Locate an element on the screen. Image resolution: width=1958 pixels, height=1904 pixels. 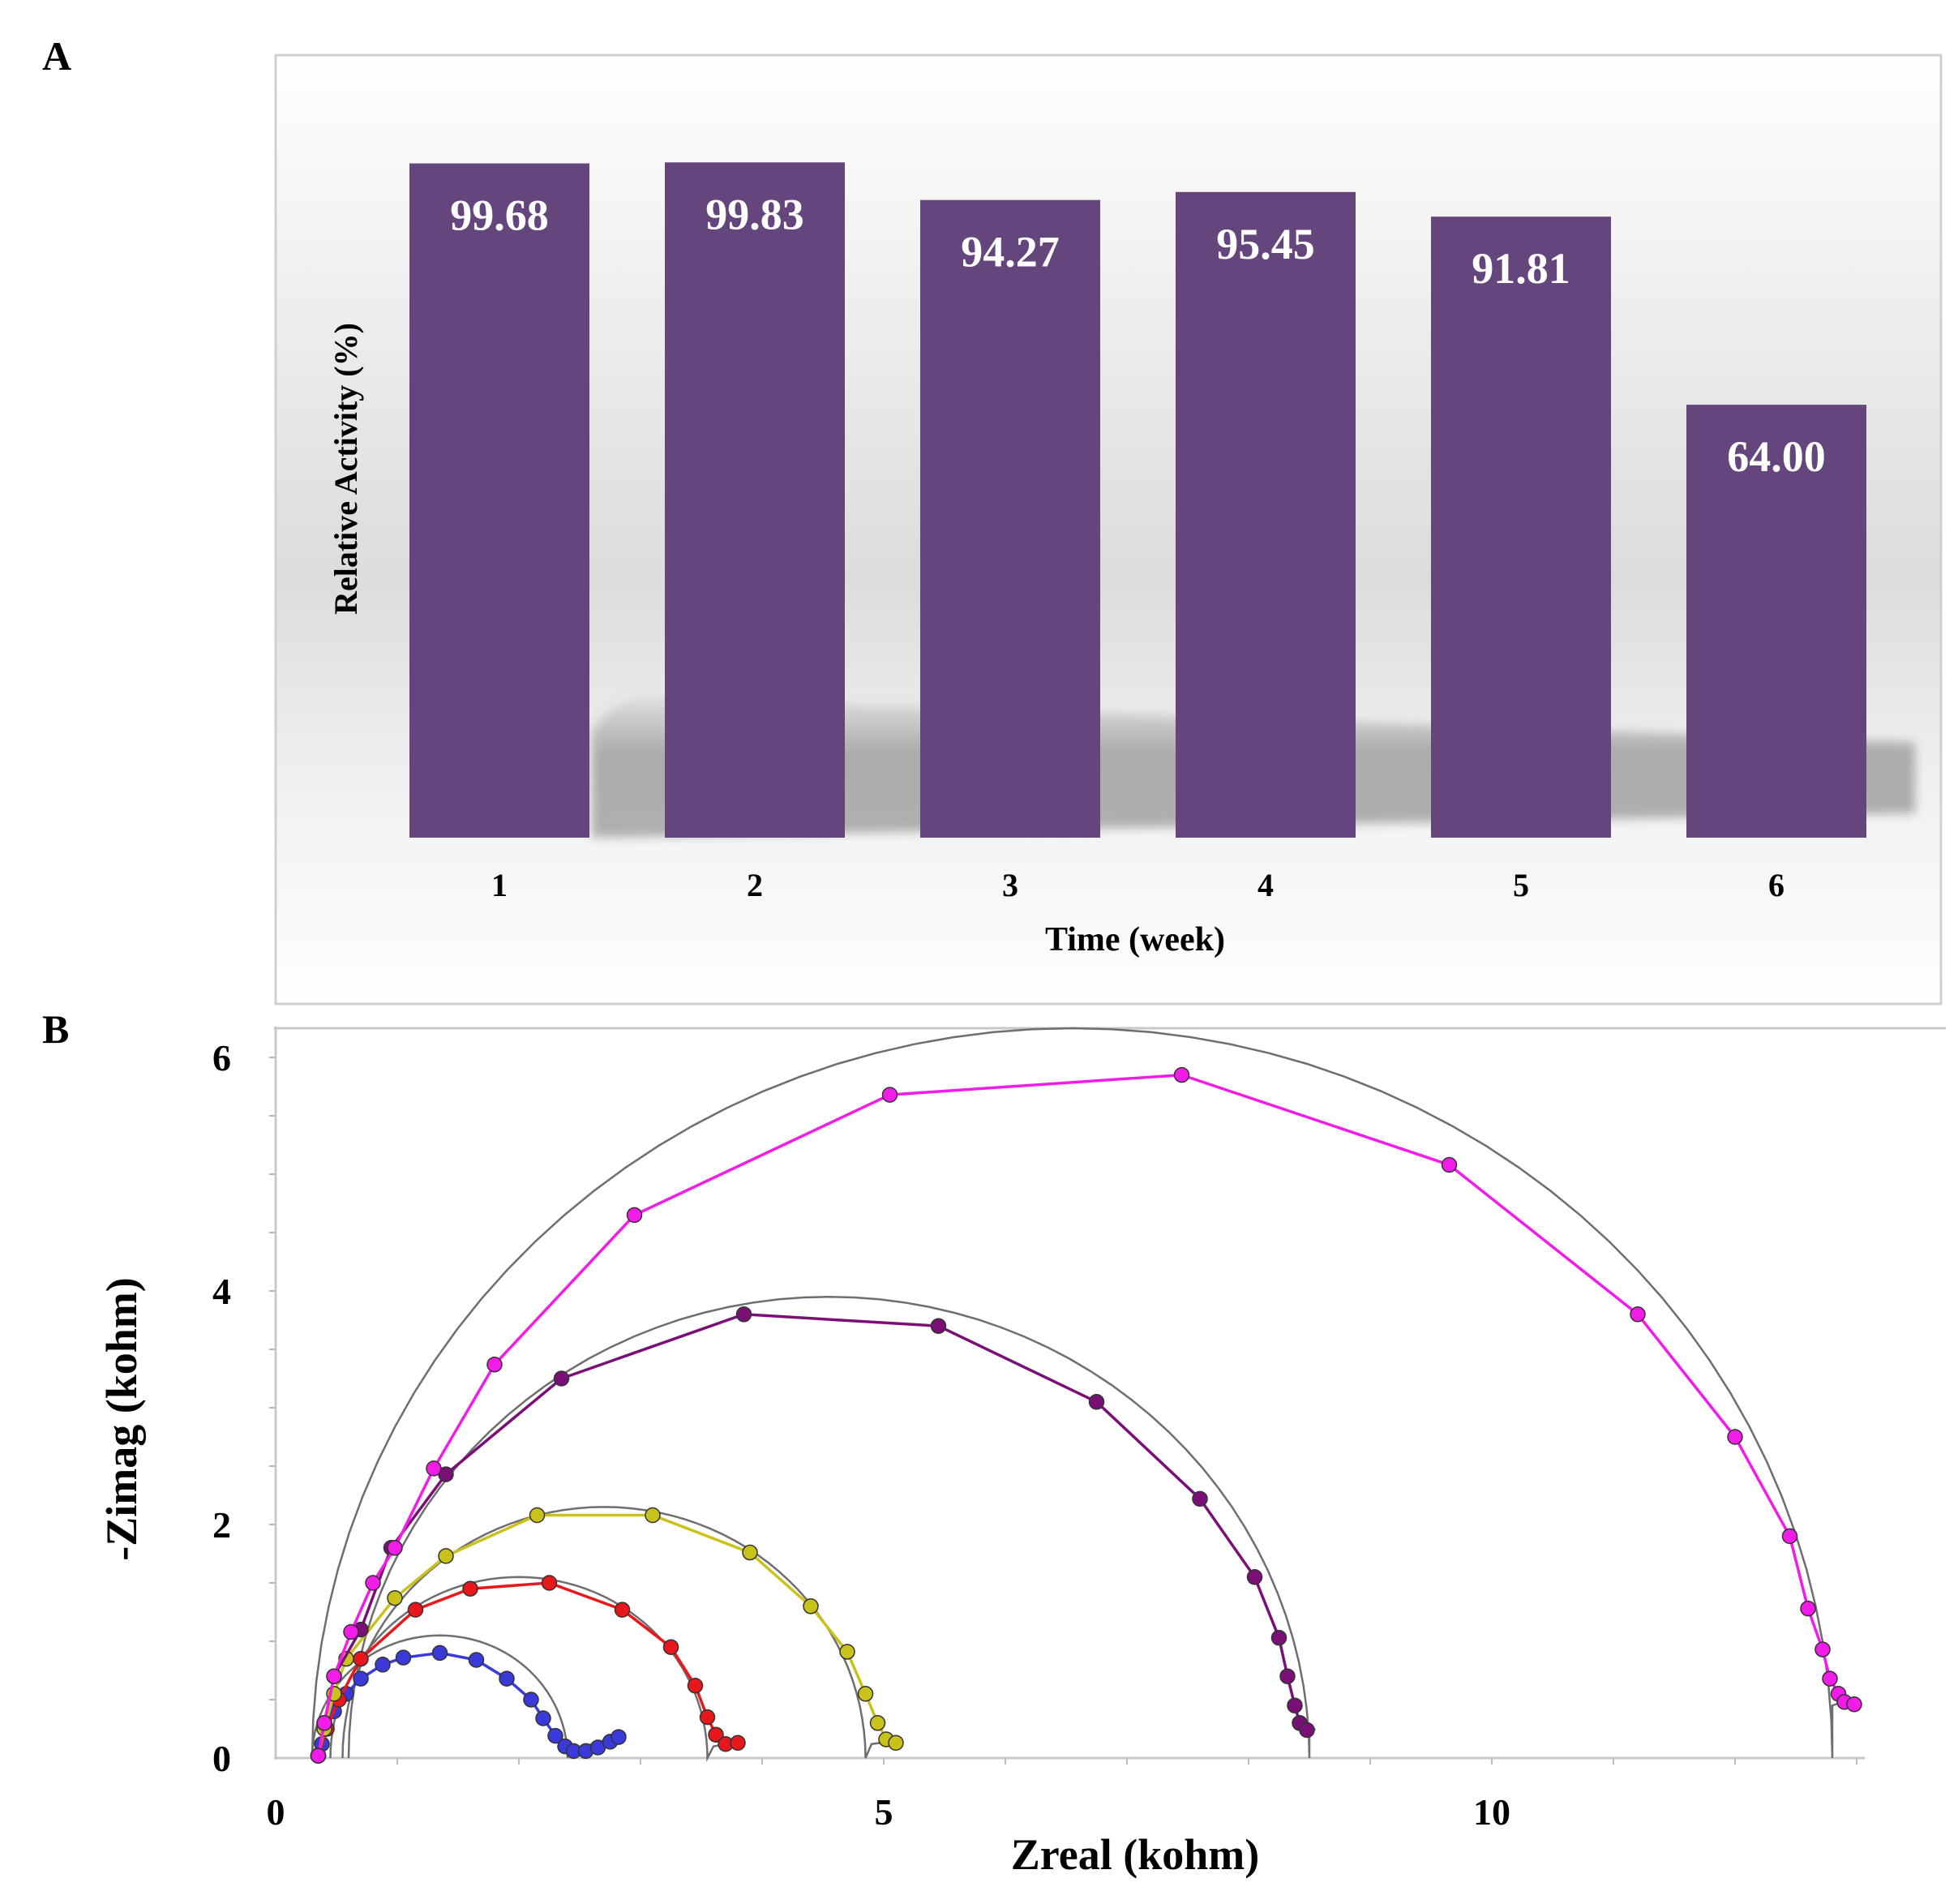
x-tick-label: 10 is located at coordinates (1491, 1812).